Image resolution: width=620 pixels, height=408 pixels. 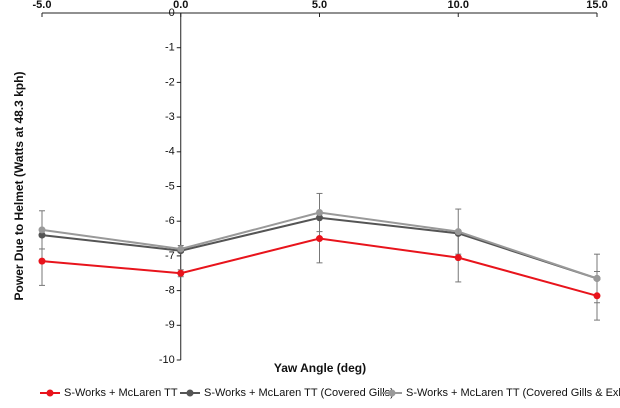 What do you see at coordinates (42, 5) in the screenshot?
I see `x-tick-label: -5.0` at bounding box center [42, 5].